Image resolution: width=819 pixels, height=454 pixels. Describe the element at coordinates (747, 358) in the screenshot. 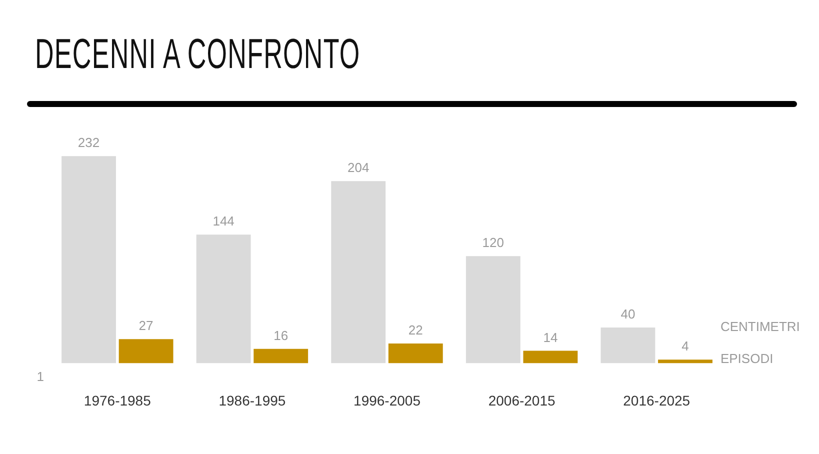

I see `series-label: EPISODI` at that location.